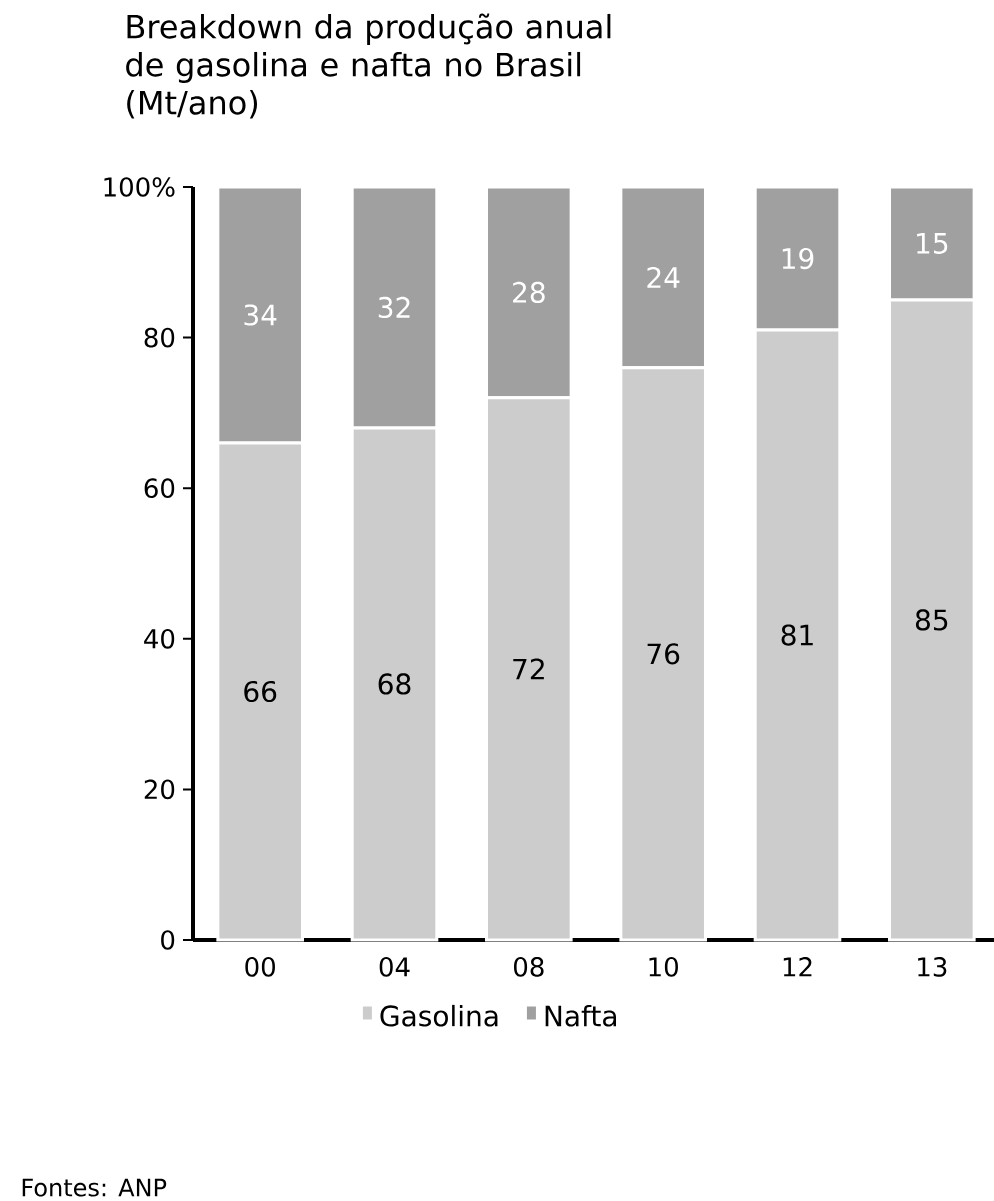 The image size is (994, 1201). I want to click on data-label: 76, so click(663, 654).